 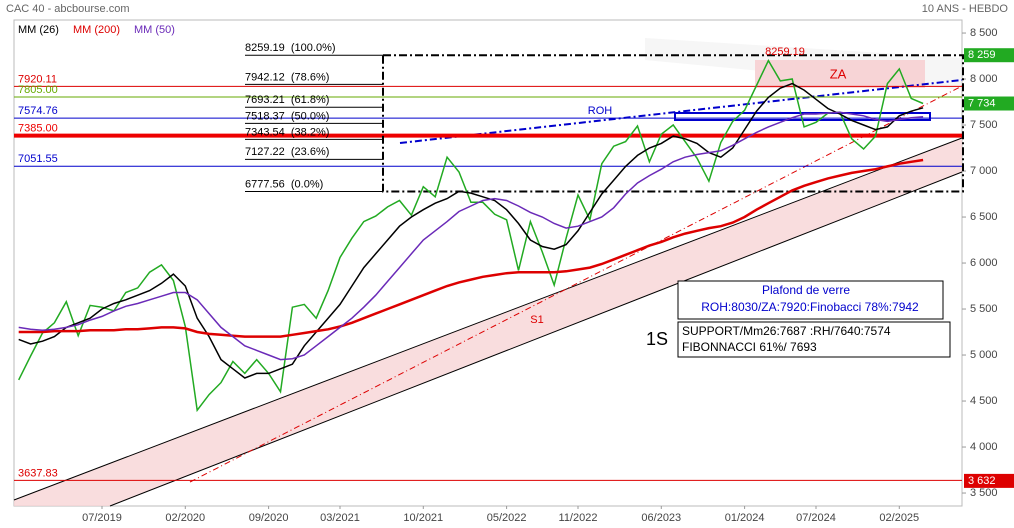 I want to click on x-tick-label: 05/2022, so click(x=507, y=518).